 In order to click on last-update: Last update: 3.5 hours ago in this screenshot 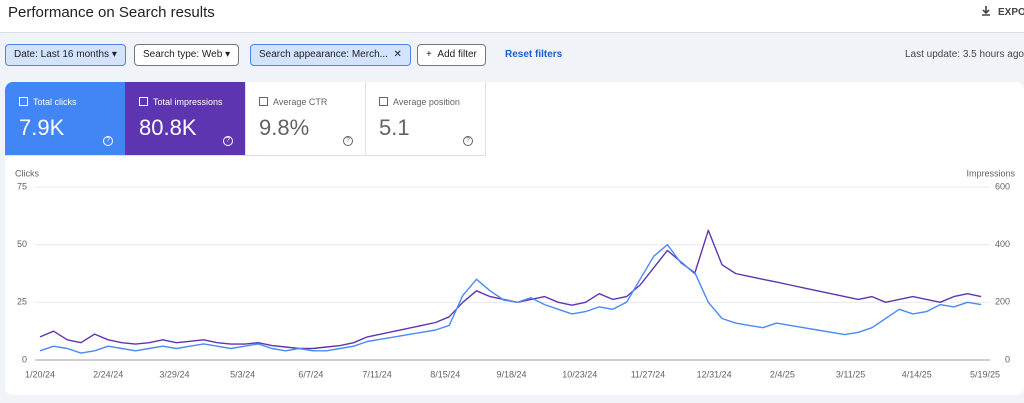, I will do `click(964, 54)`.